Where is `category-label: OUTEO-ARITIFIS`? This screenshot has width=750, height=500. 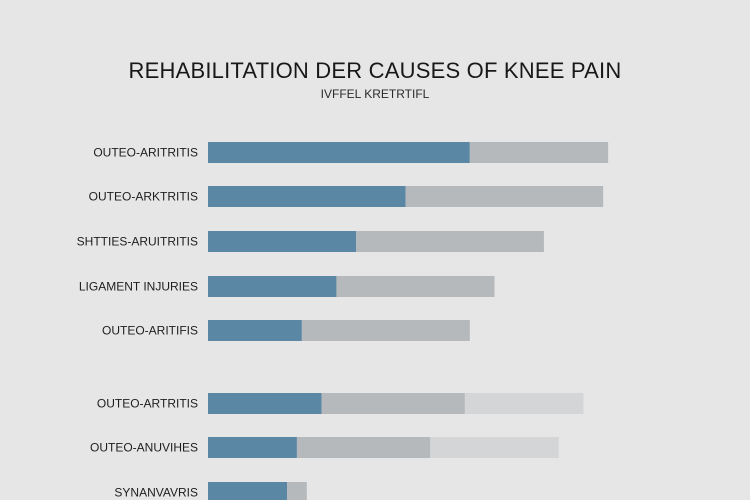 category-label: OUTEO-ARITIFIS is located at coordinates (150, 331).